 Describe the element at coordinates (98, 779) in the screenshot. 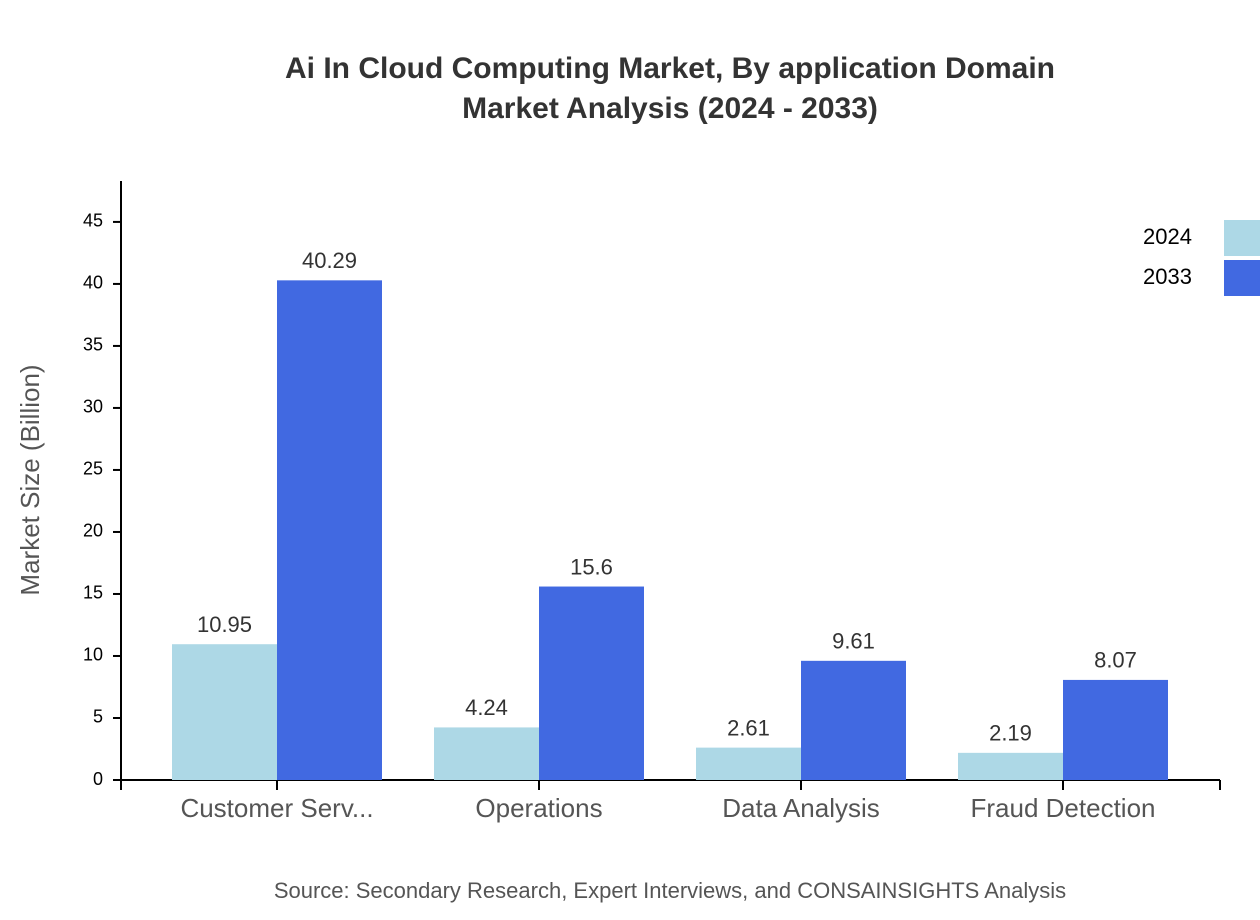

I see `y-tick-label: 0` at that location.